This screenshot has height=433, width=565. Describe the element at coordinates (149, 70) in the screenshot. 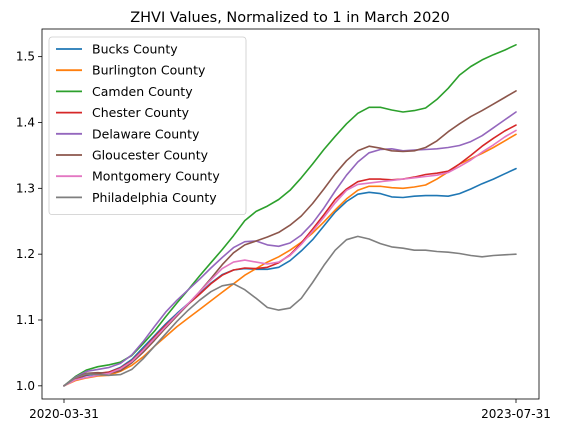

I see `legend-label-burlington-county: Burlington County` at that location.